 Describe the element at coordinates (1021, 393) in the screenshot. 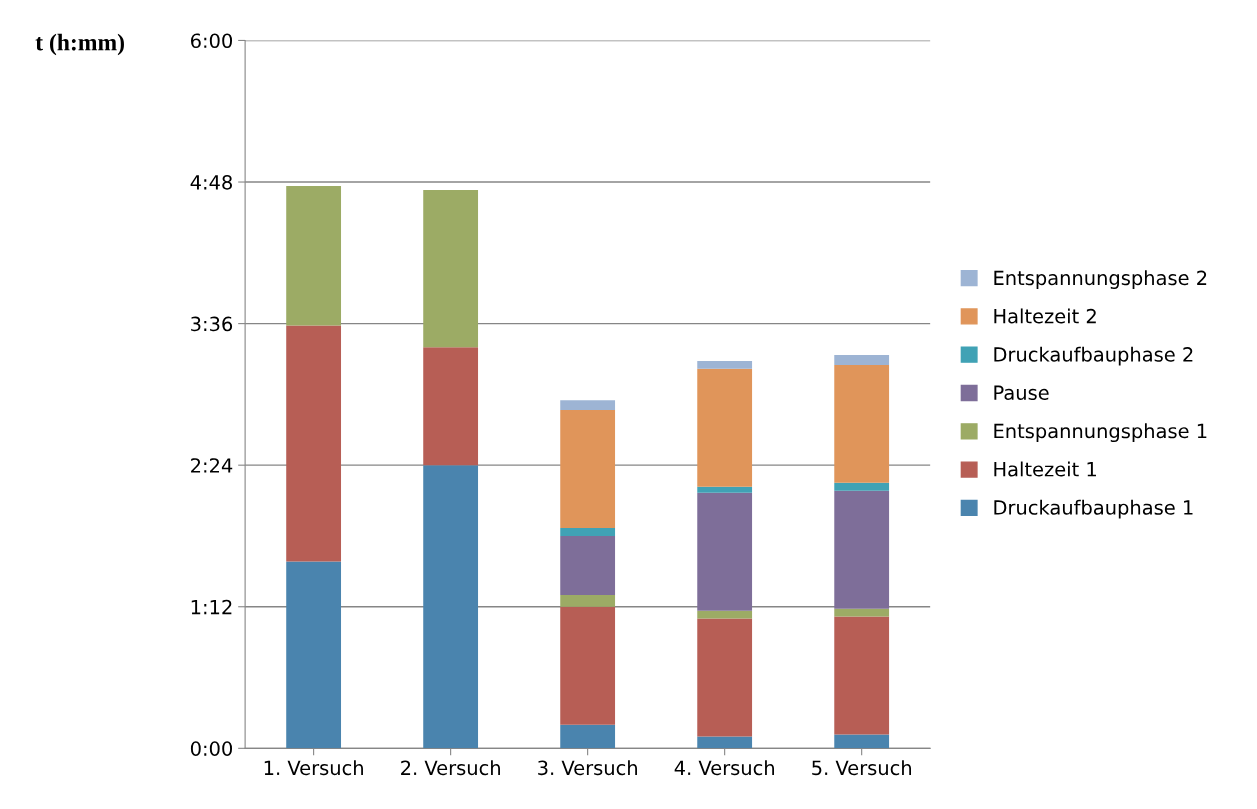

I see `legend-label: Pause` at that location.